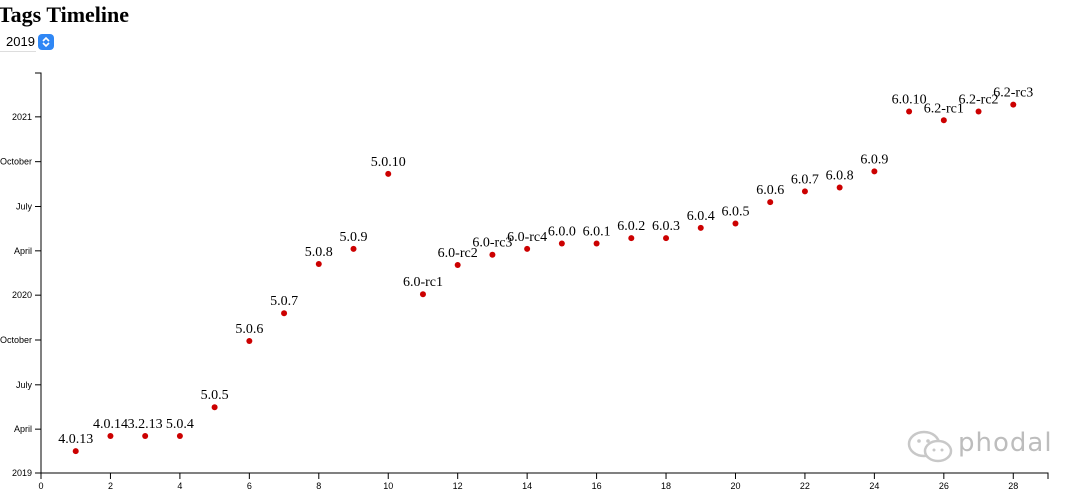 The width and height of the screenshot is (1080, 495). What do you see at coordinates (666, 486) in the screenshot?
I see `x-tick-label: 18` at bounding box center [666, 486].